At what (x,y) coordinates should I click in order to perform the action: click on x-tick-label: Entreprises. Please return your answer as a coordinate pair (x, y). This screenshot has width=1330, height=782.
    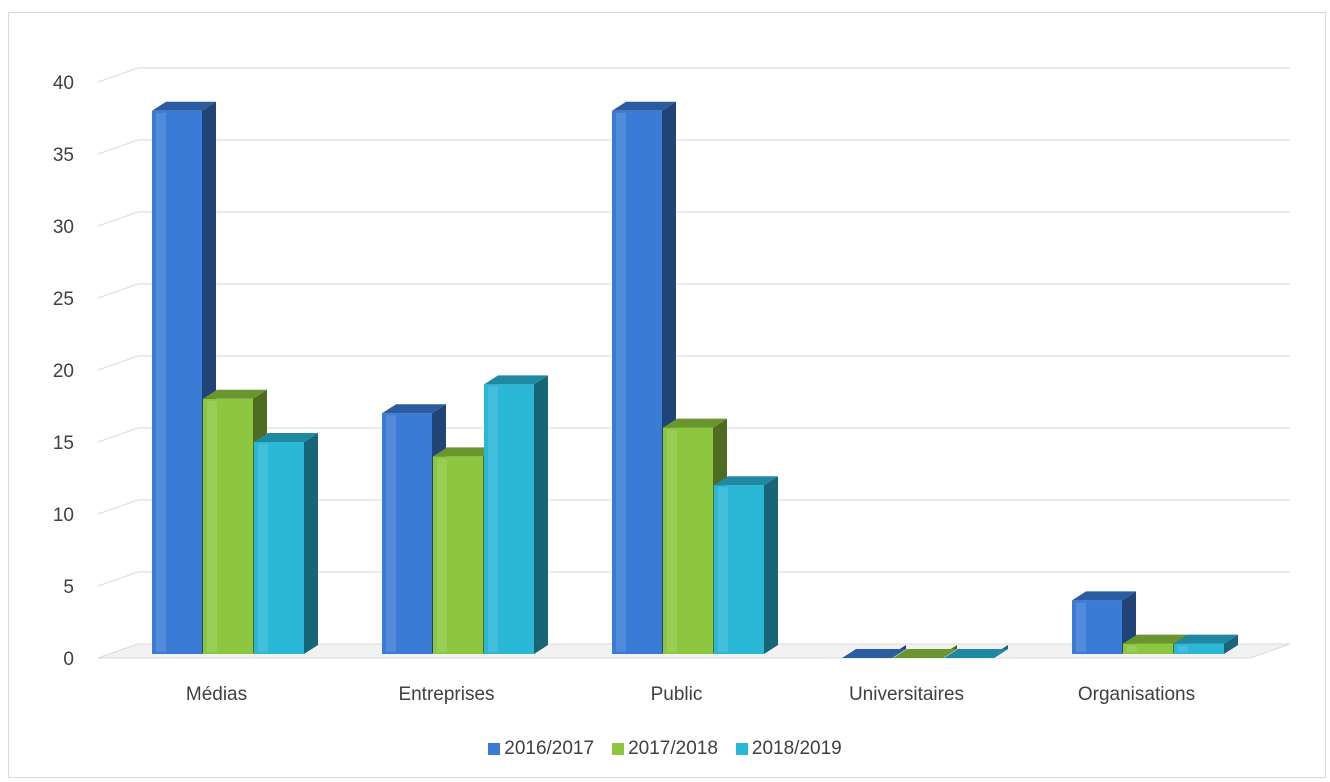
    Looking at the image, I should click on (446, 694).